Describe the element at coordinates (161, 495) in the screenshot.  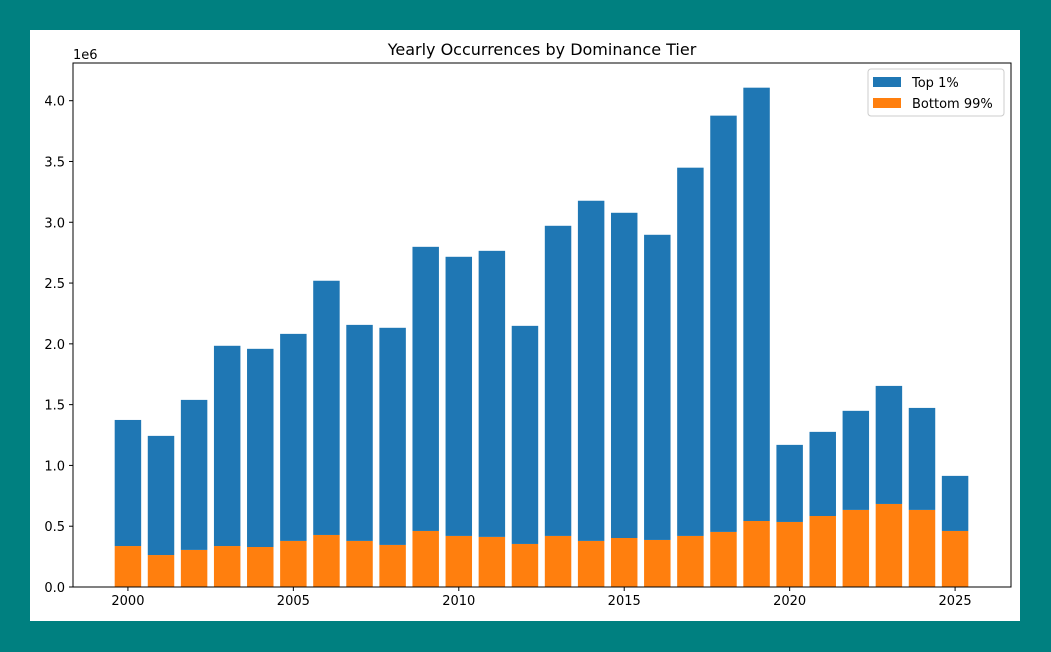
I see `bar-top-1--2001` at that location.